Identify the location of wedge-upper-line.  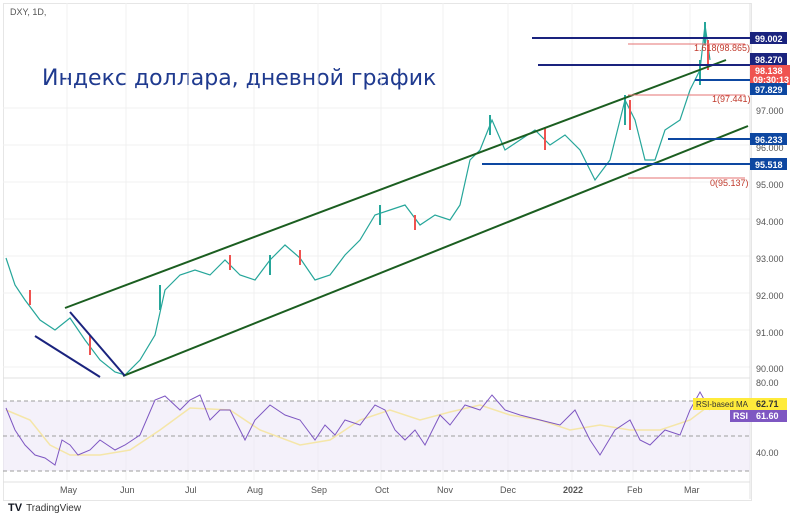
(97, 344).